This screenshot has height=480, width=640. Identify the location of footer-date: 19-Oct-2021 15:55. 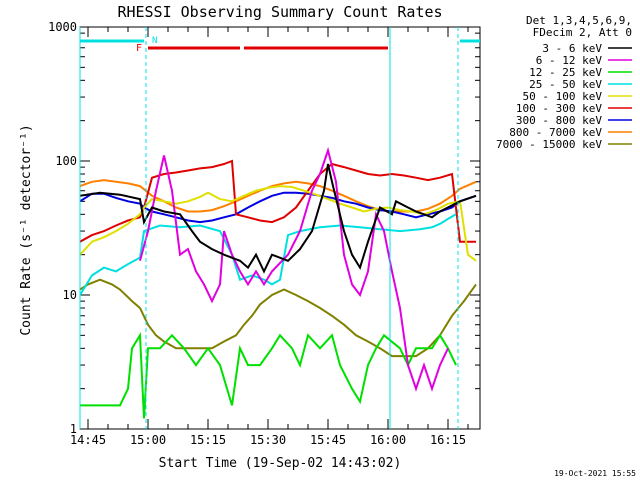
(595, 473).